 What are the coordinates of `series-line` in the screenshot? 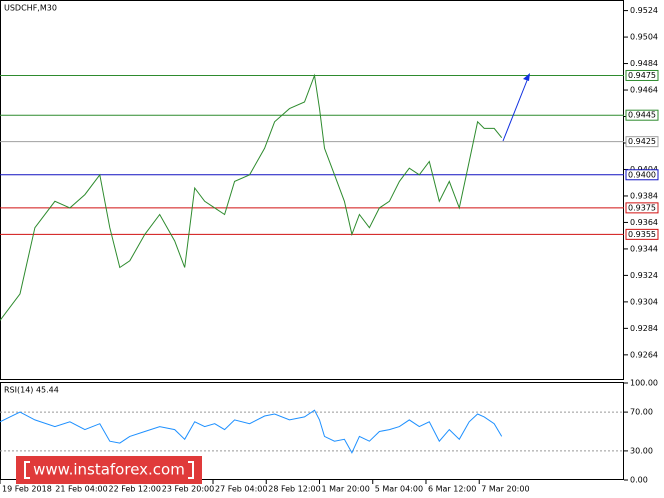 It's located at (251, 431).